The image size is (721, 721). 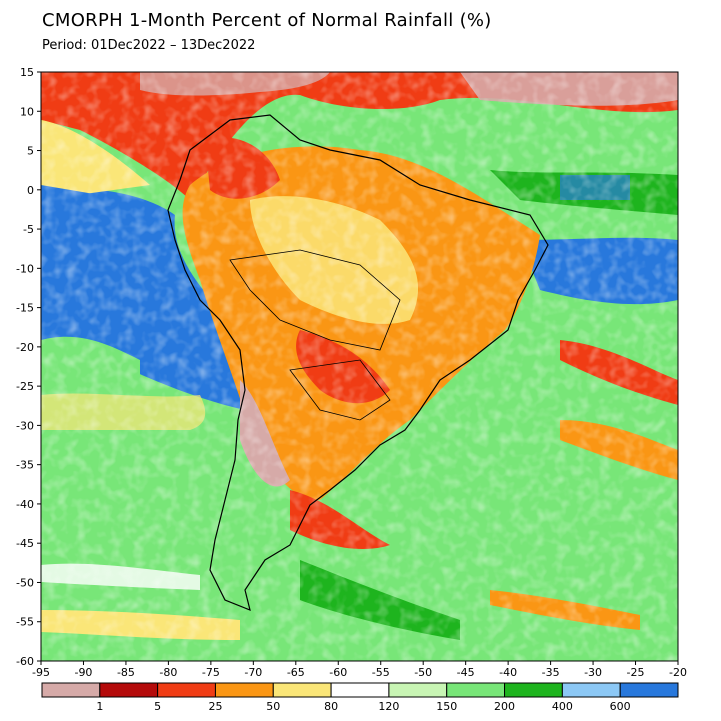 What do you see at coordinates (30, 151) in the screenshot?
I see `y-tick-label: 5` at bounding box center [30, 151].